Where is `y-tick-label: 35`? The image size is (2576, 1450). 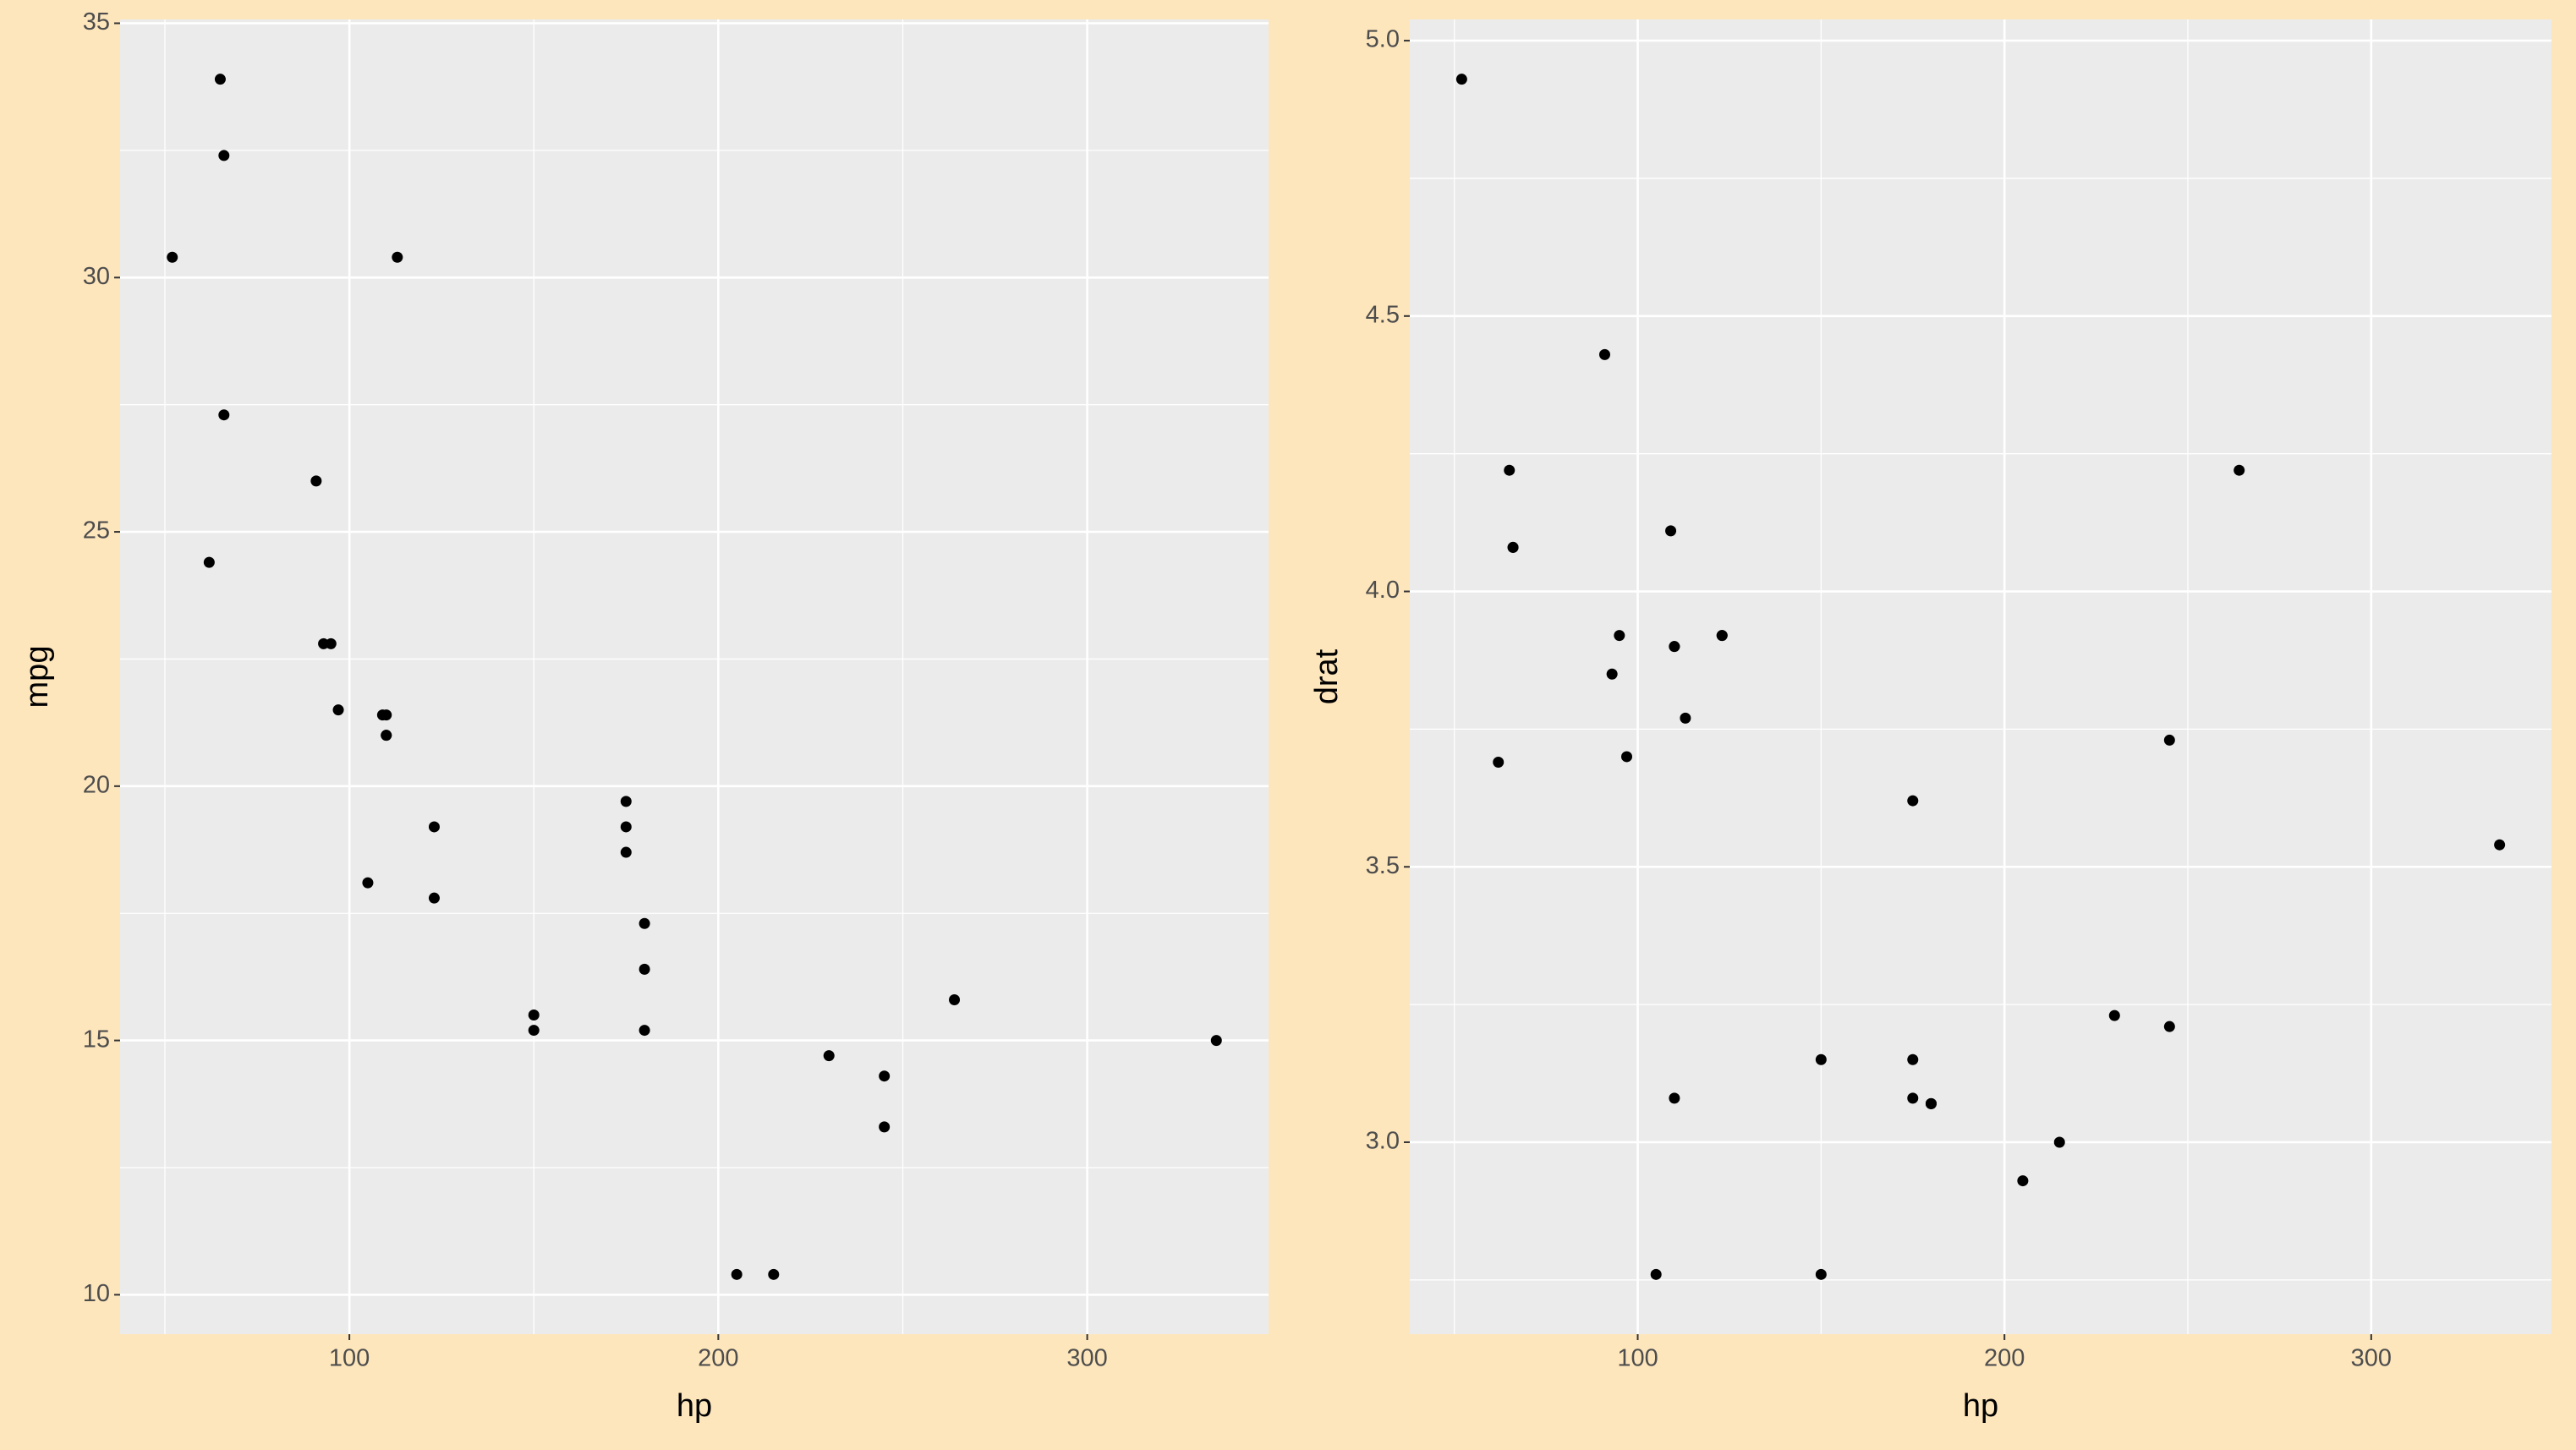 y-tick-label: 35 is located at coordinates (96, 22).